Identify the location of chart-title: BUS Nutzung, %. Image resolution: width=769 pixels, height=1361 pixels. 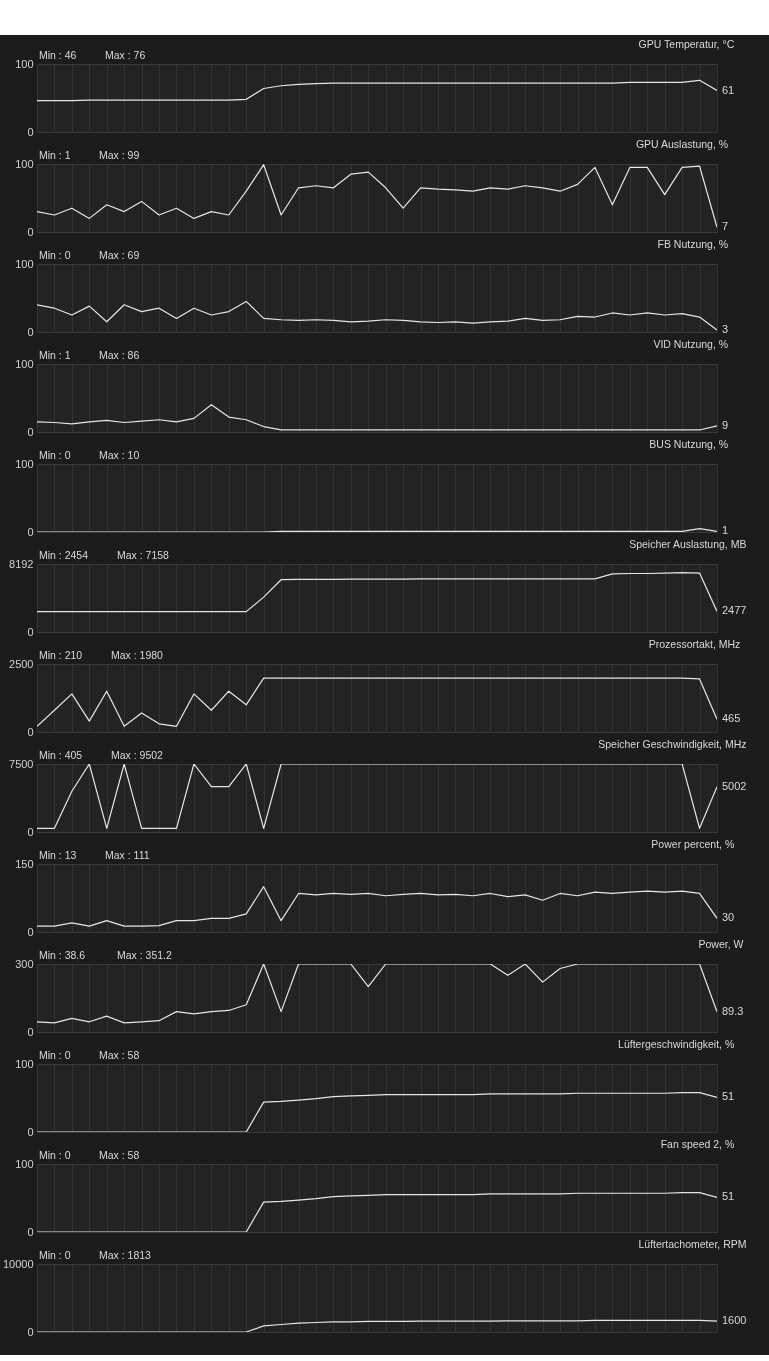
(689, 443).